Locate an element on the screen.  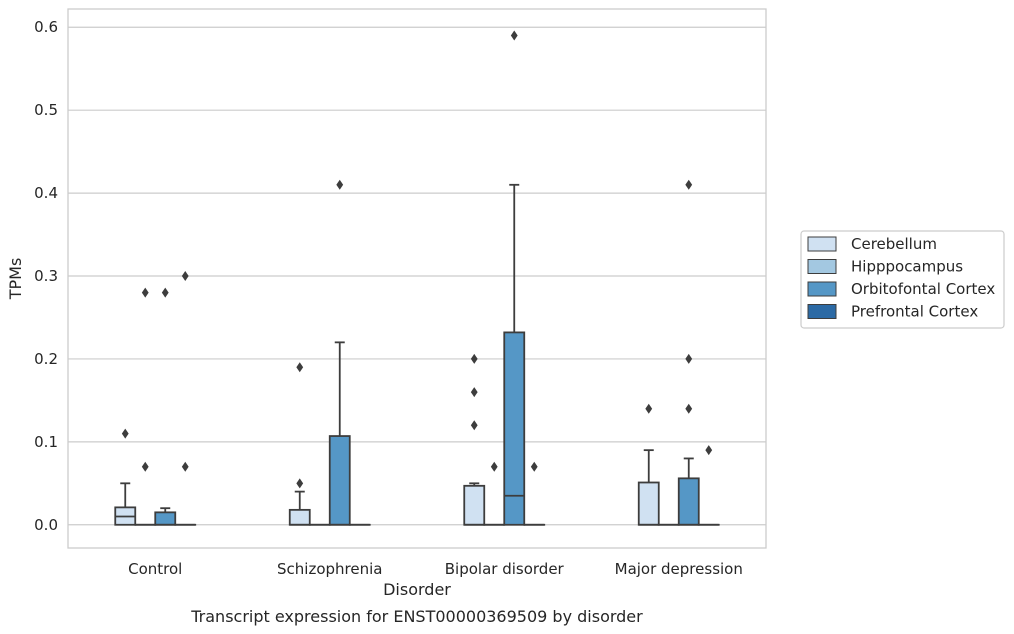
x-tick-label: Bipolar disorder is located at coordinates (505, 569).